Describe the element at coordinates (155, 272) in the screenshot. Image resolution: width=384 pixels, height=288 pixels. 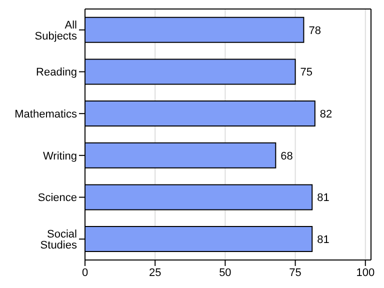
I see `x-tick-label: 25` at that location.